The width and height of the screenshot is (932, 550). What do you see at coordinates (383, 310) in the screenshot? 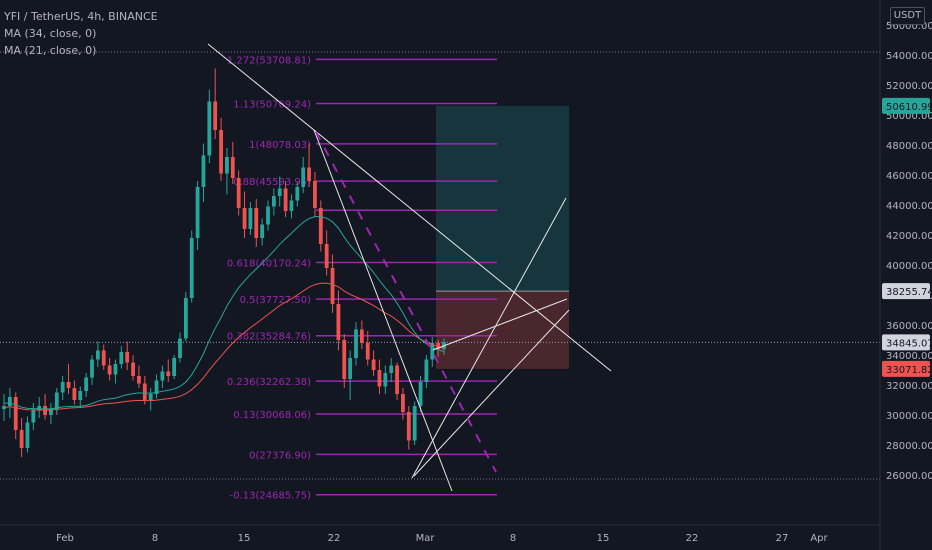
I see `steep-trendline` at bounding box center [383, 310].